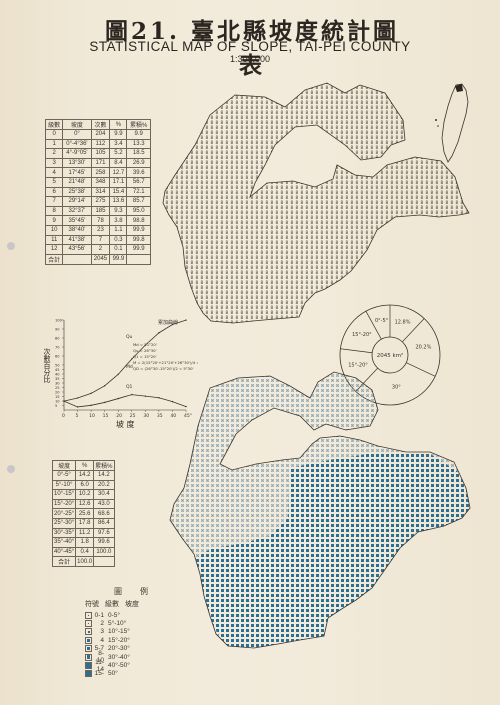 Image resolution: width=500 pixels, height=705 pixels. I want to click on table-row: 5 21°48' 348 17.1 56.7, so click(97, 182).